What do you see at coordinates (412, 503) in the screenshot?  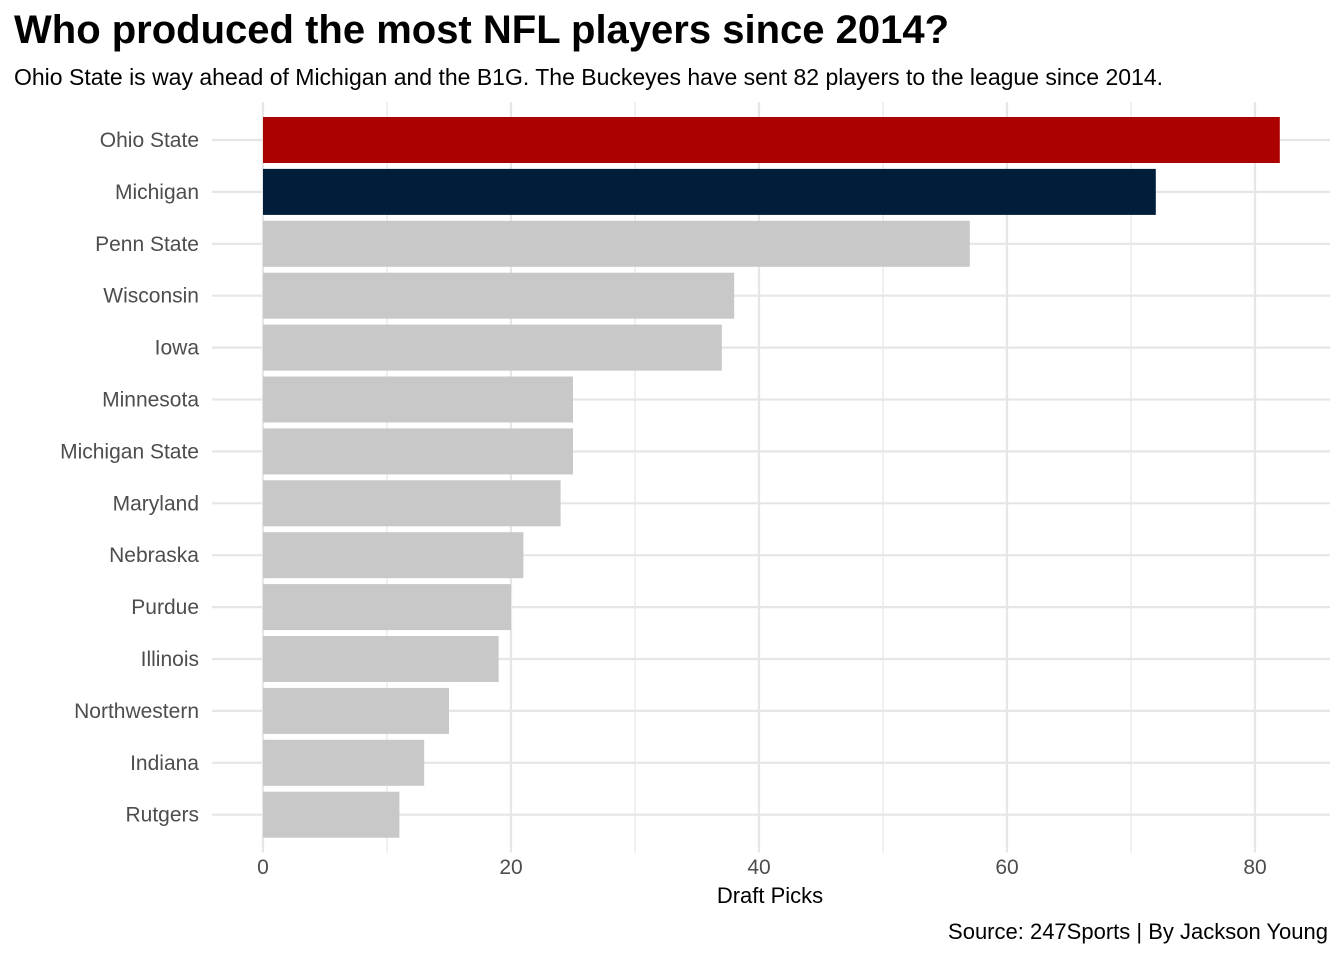 I see `bar-maryland` at bounding box center [412, 503].